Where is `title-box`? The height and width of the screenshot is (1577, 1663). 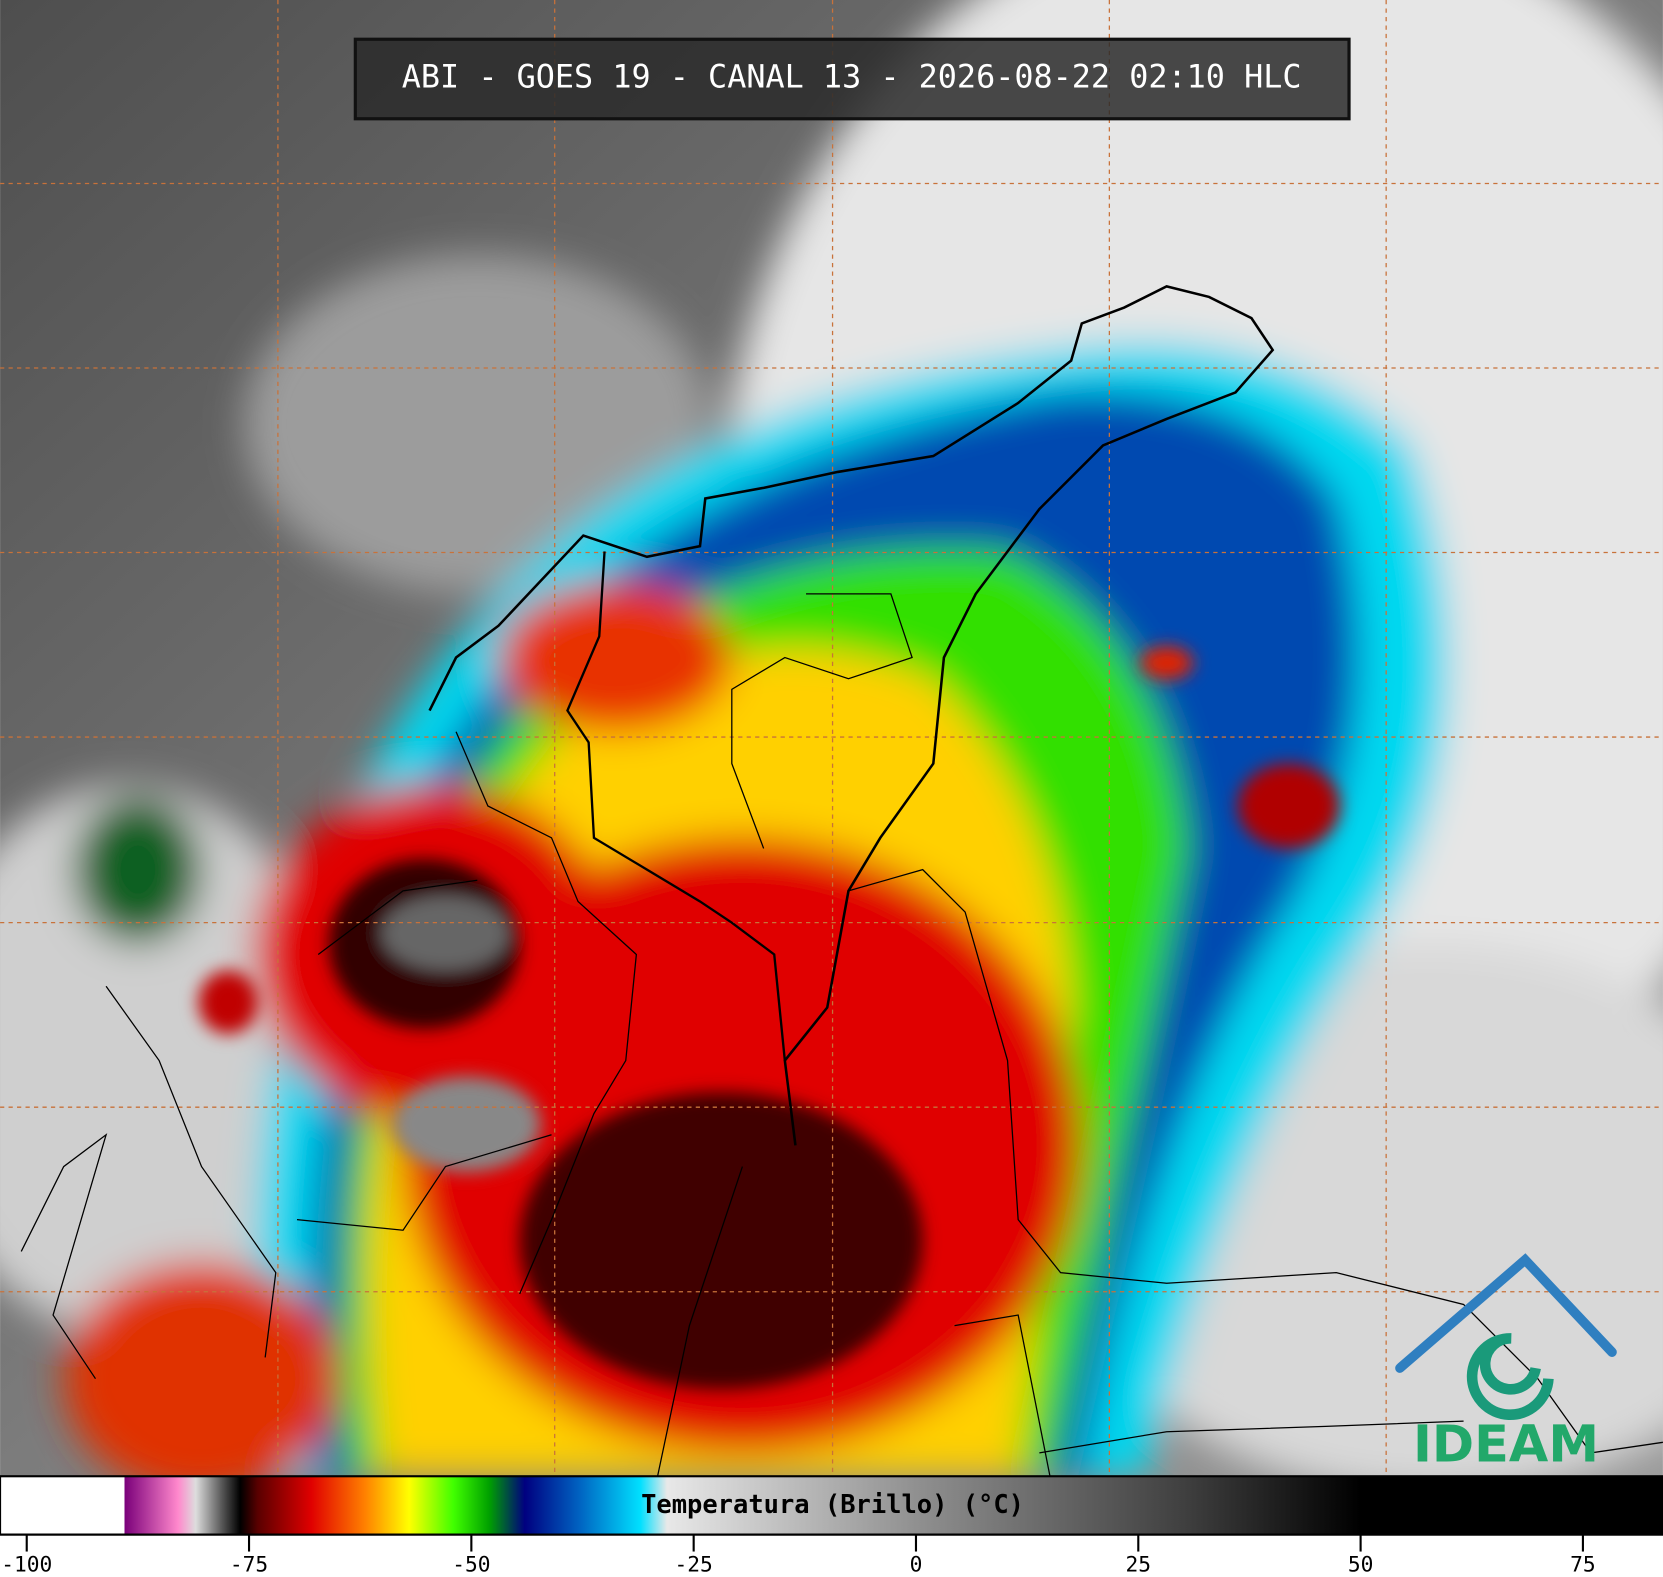
title-box is located at coordinates (852, 79).